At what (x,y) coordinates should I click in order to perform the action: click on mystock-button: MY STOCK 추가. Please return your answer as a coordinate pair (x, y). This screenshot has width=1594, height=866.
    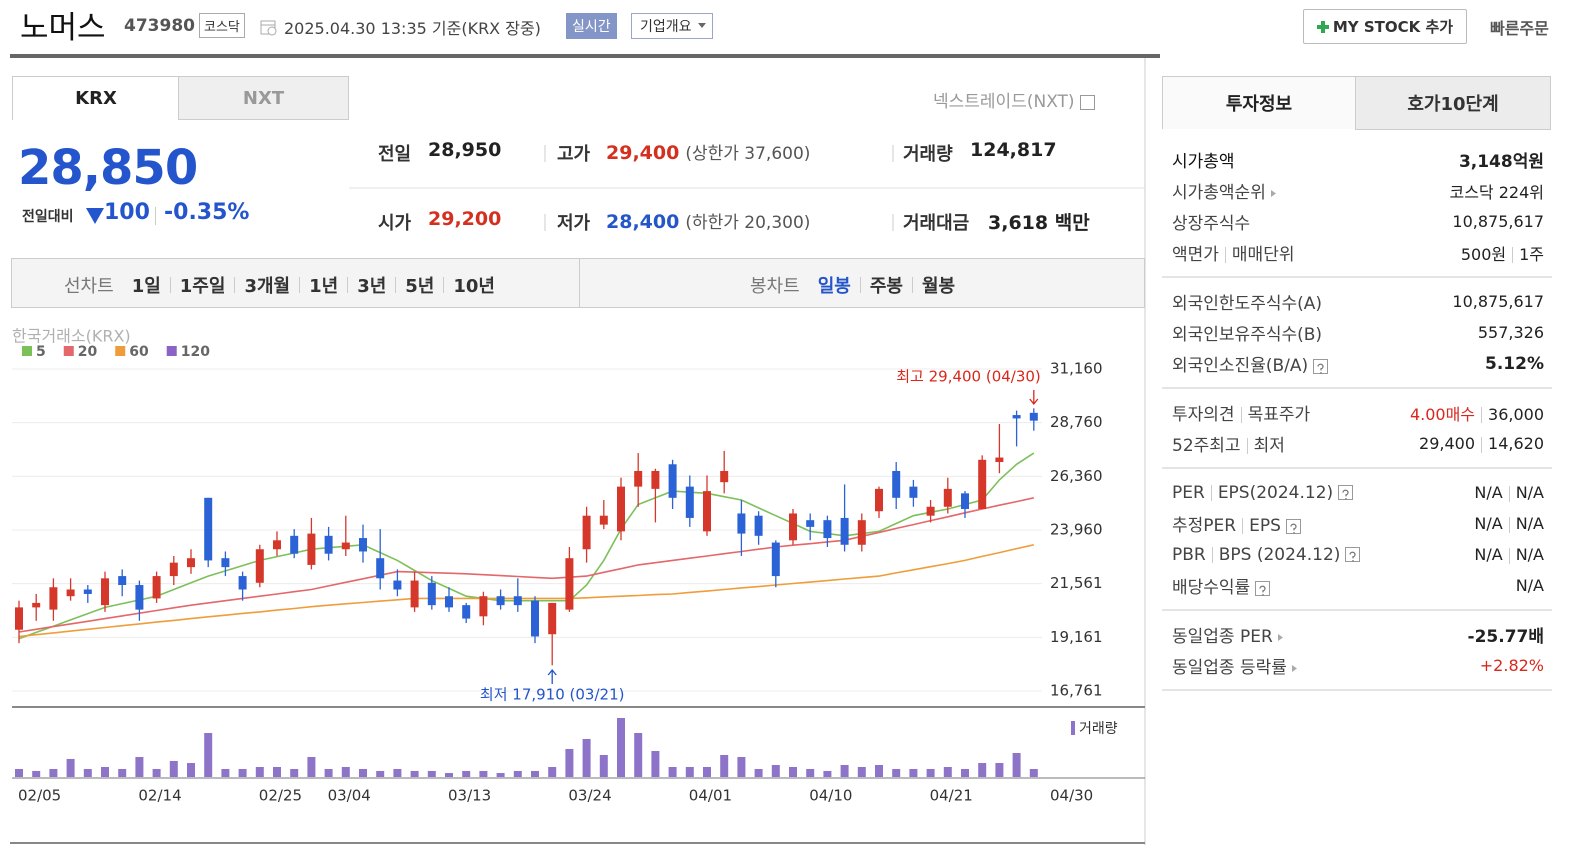
    Looking at the image, I should click on (1385, 26).